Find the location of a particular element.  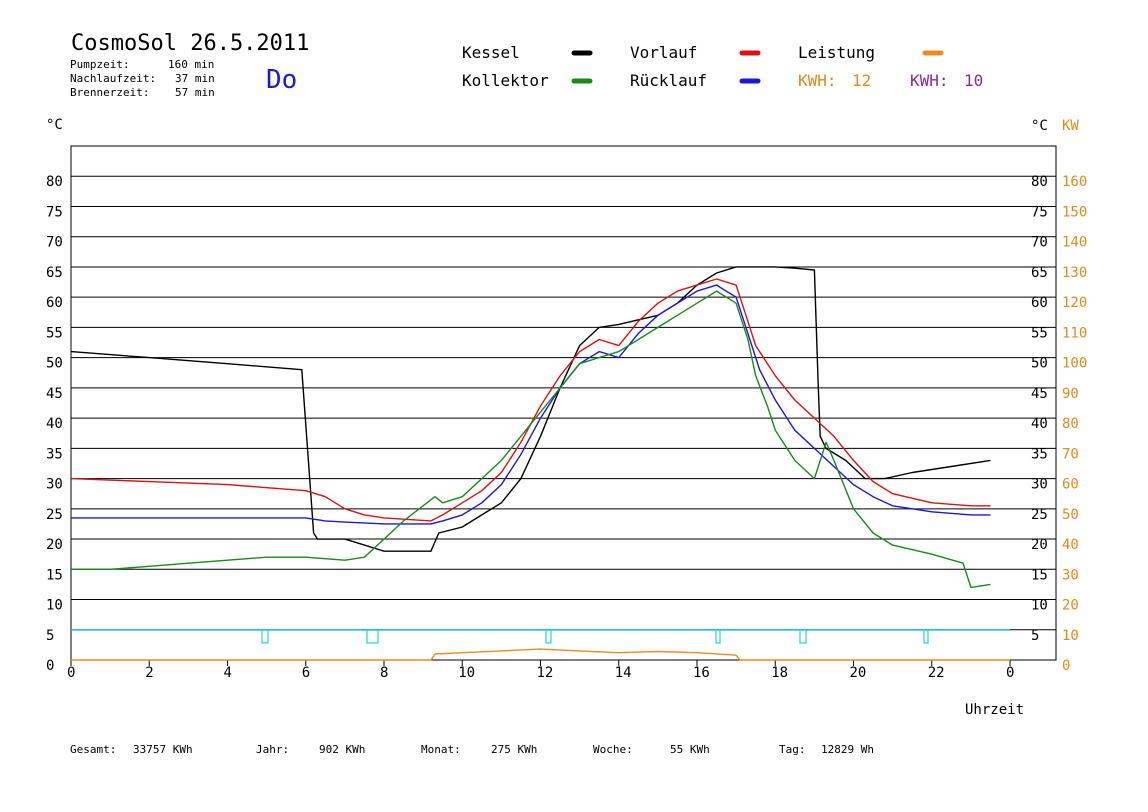

legend-label-kessel: Kessel is located at coordinates (491, 52).